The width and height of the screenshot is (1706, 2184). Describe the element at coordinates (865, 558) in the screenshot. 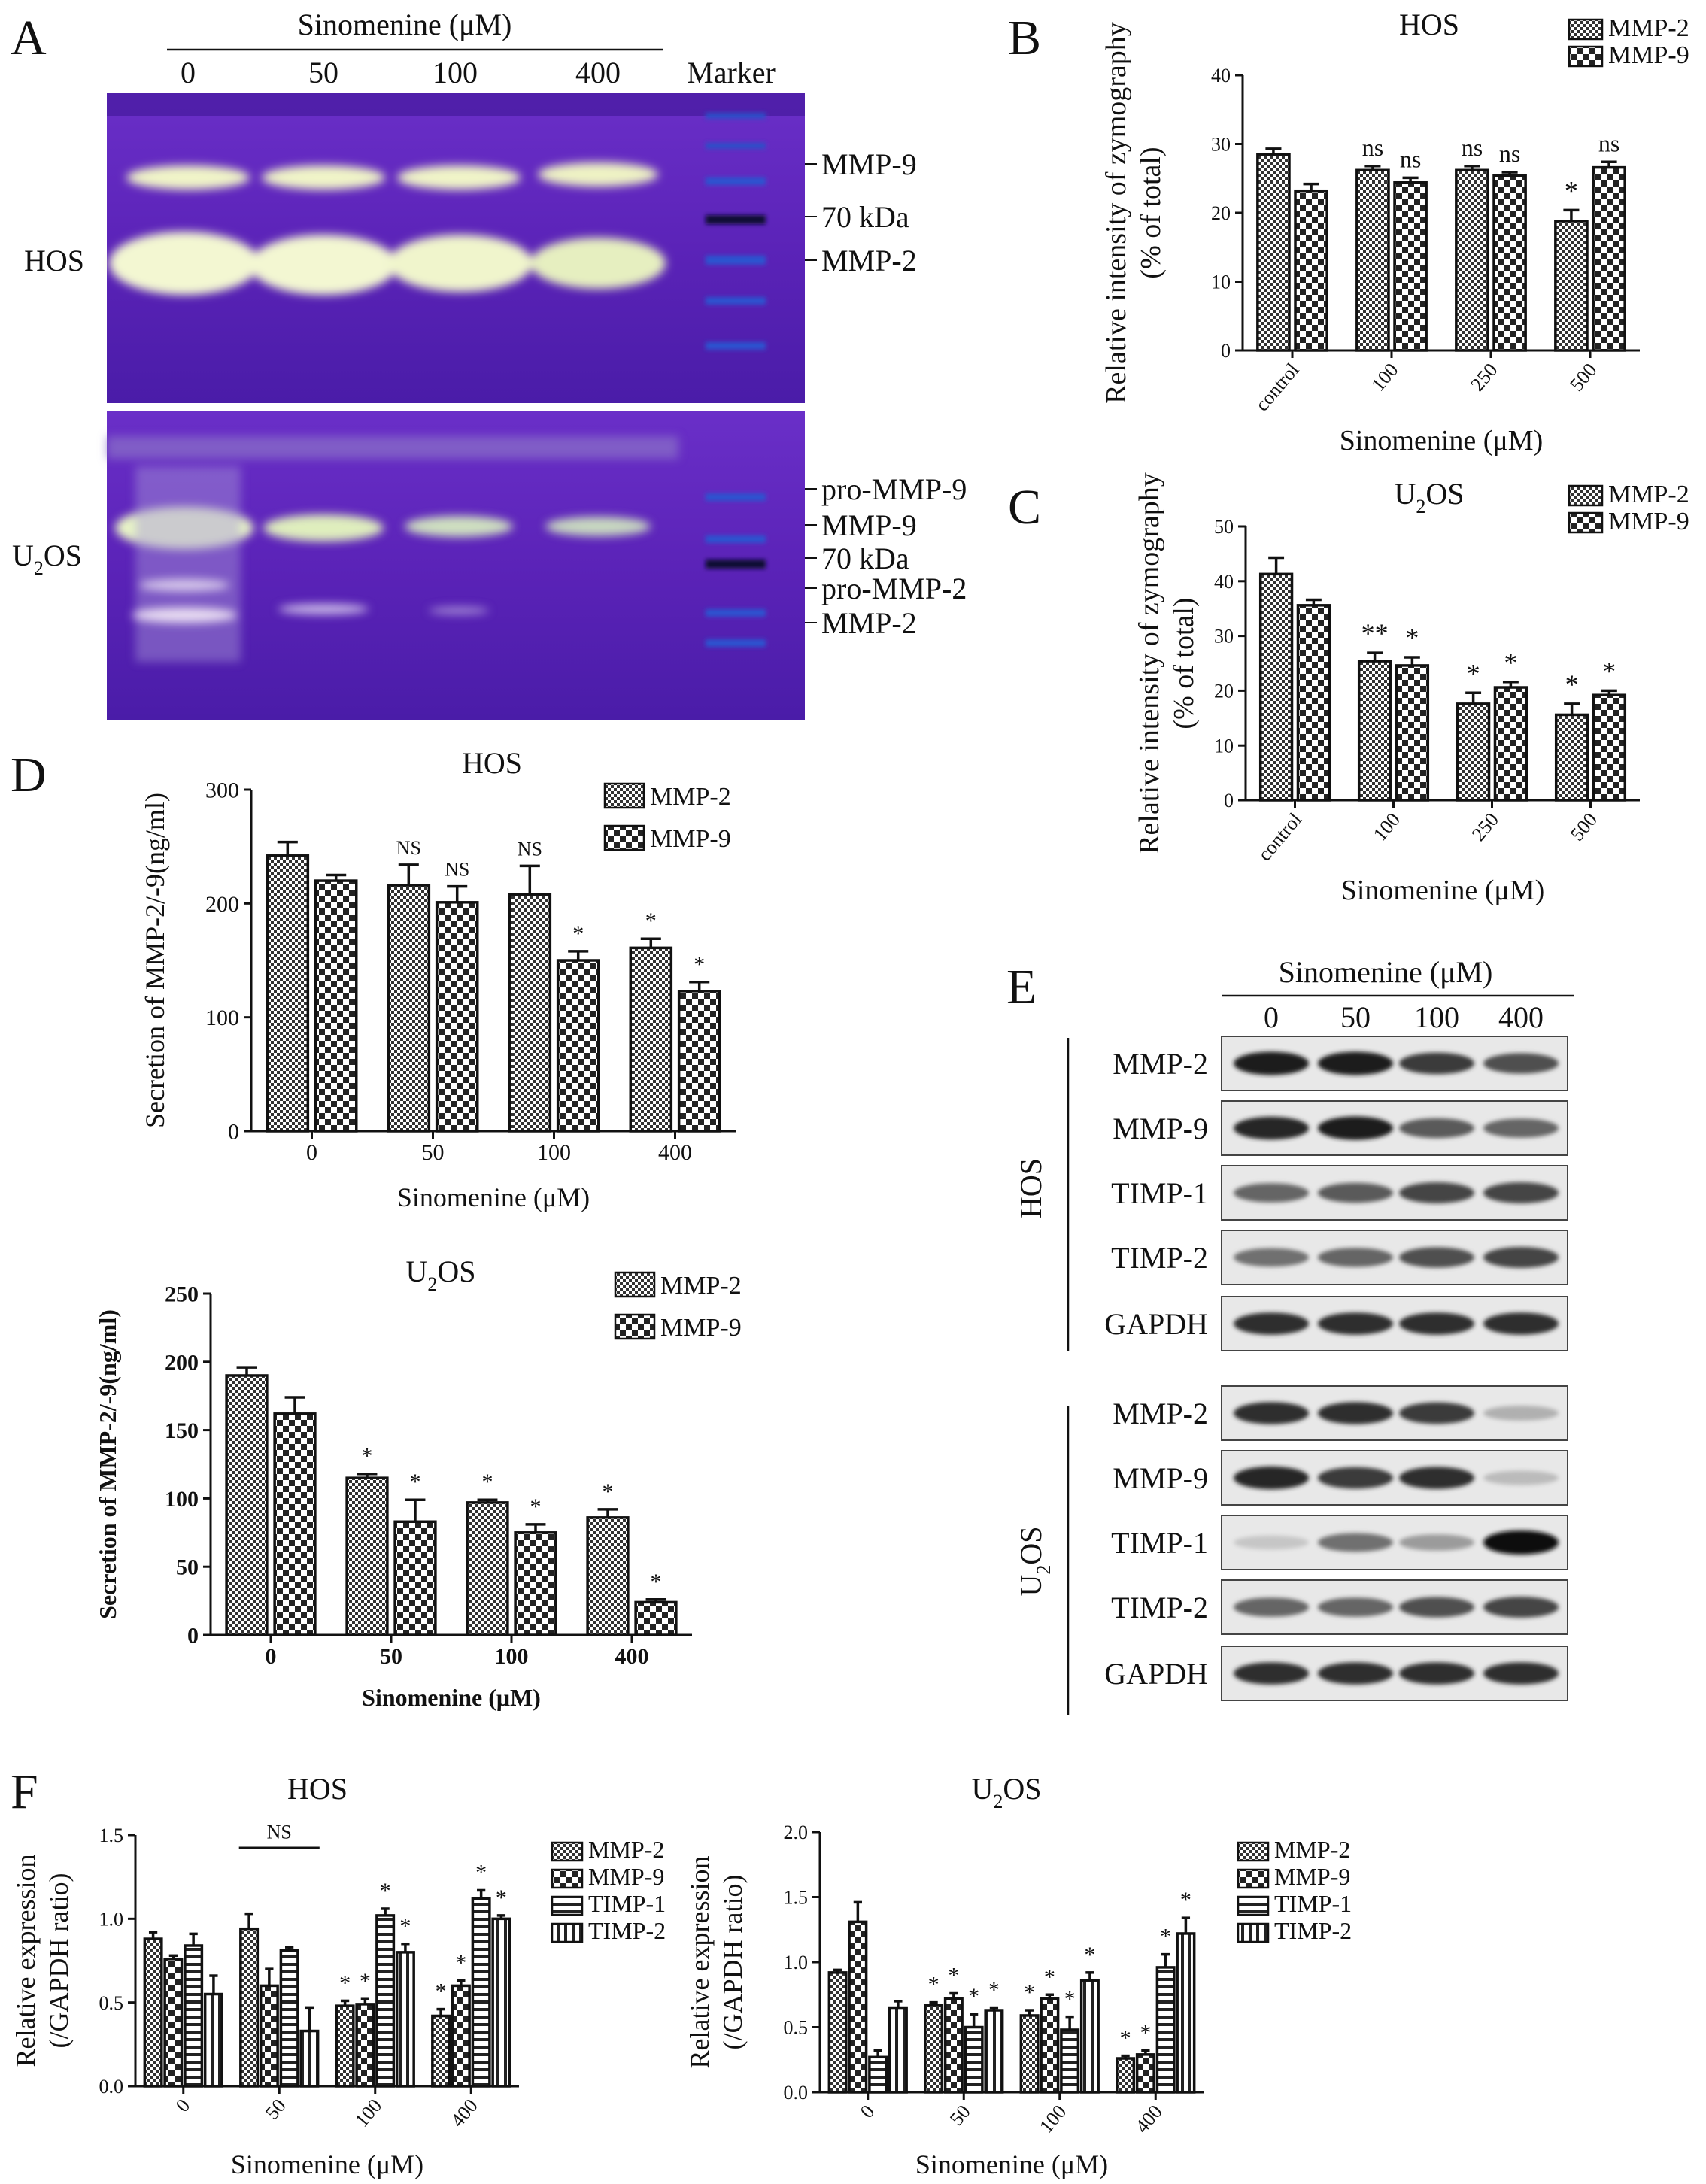

I see `zymo-u2os-band-70kda: 70 kDa` at that location.